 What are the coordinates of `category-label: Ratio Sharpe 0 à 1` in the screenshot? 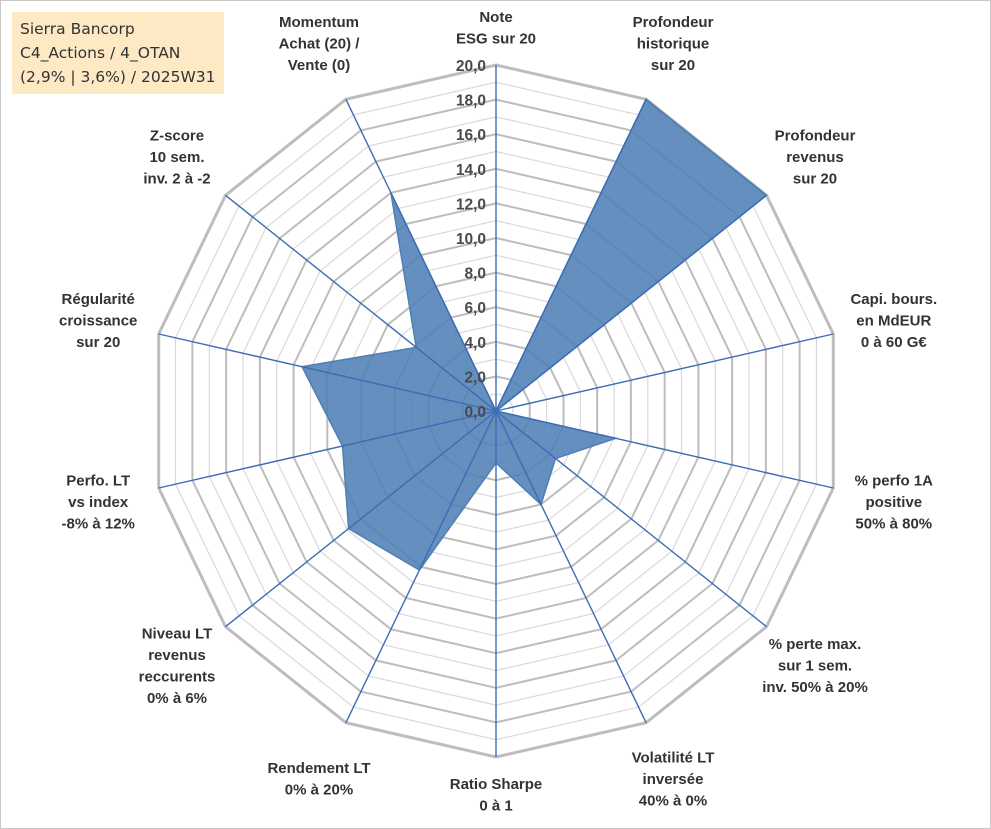 It's located at (496, 795).